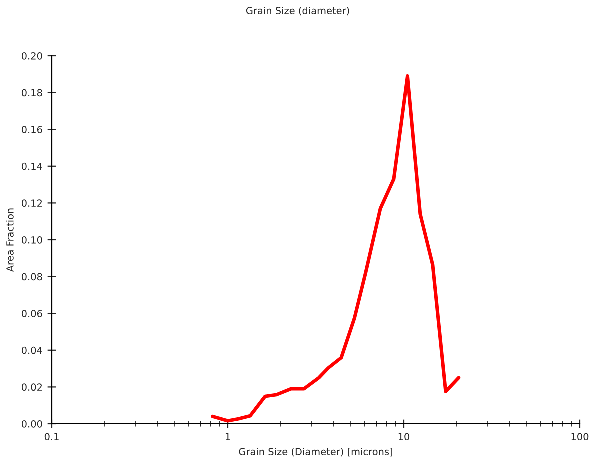 The width and height of the screenshot is (596, 465). What do you see at coordinates (32, 166) in the screenshot?
I see `y-tick-label: 0.14` at bounding box center [32, 166].